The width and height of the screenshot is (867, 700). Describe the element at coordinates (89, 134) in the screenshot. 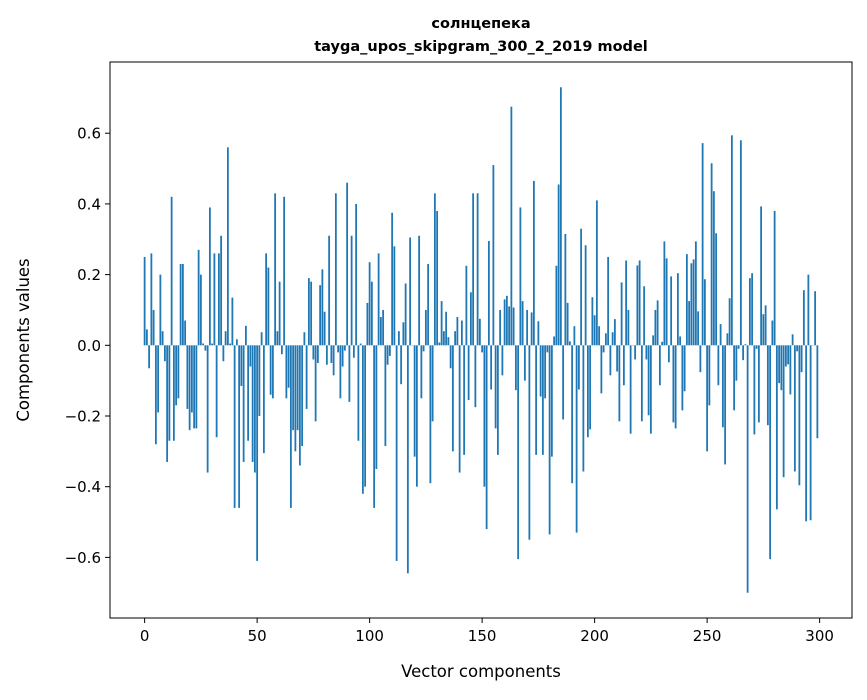

I see `y-tick-label: 0.6` at that location.